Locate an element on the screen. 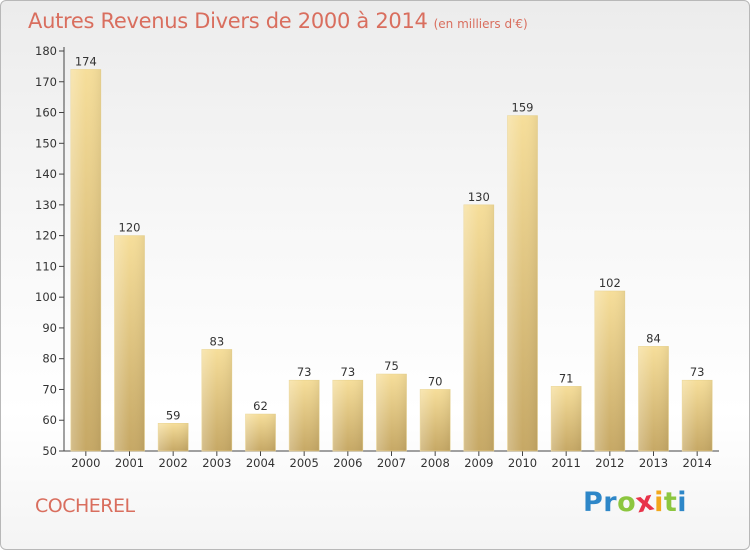  data-label: 130 is located at coordinates (479, 197).